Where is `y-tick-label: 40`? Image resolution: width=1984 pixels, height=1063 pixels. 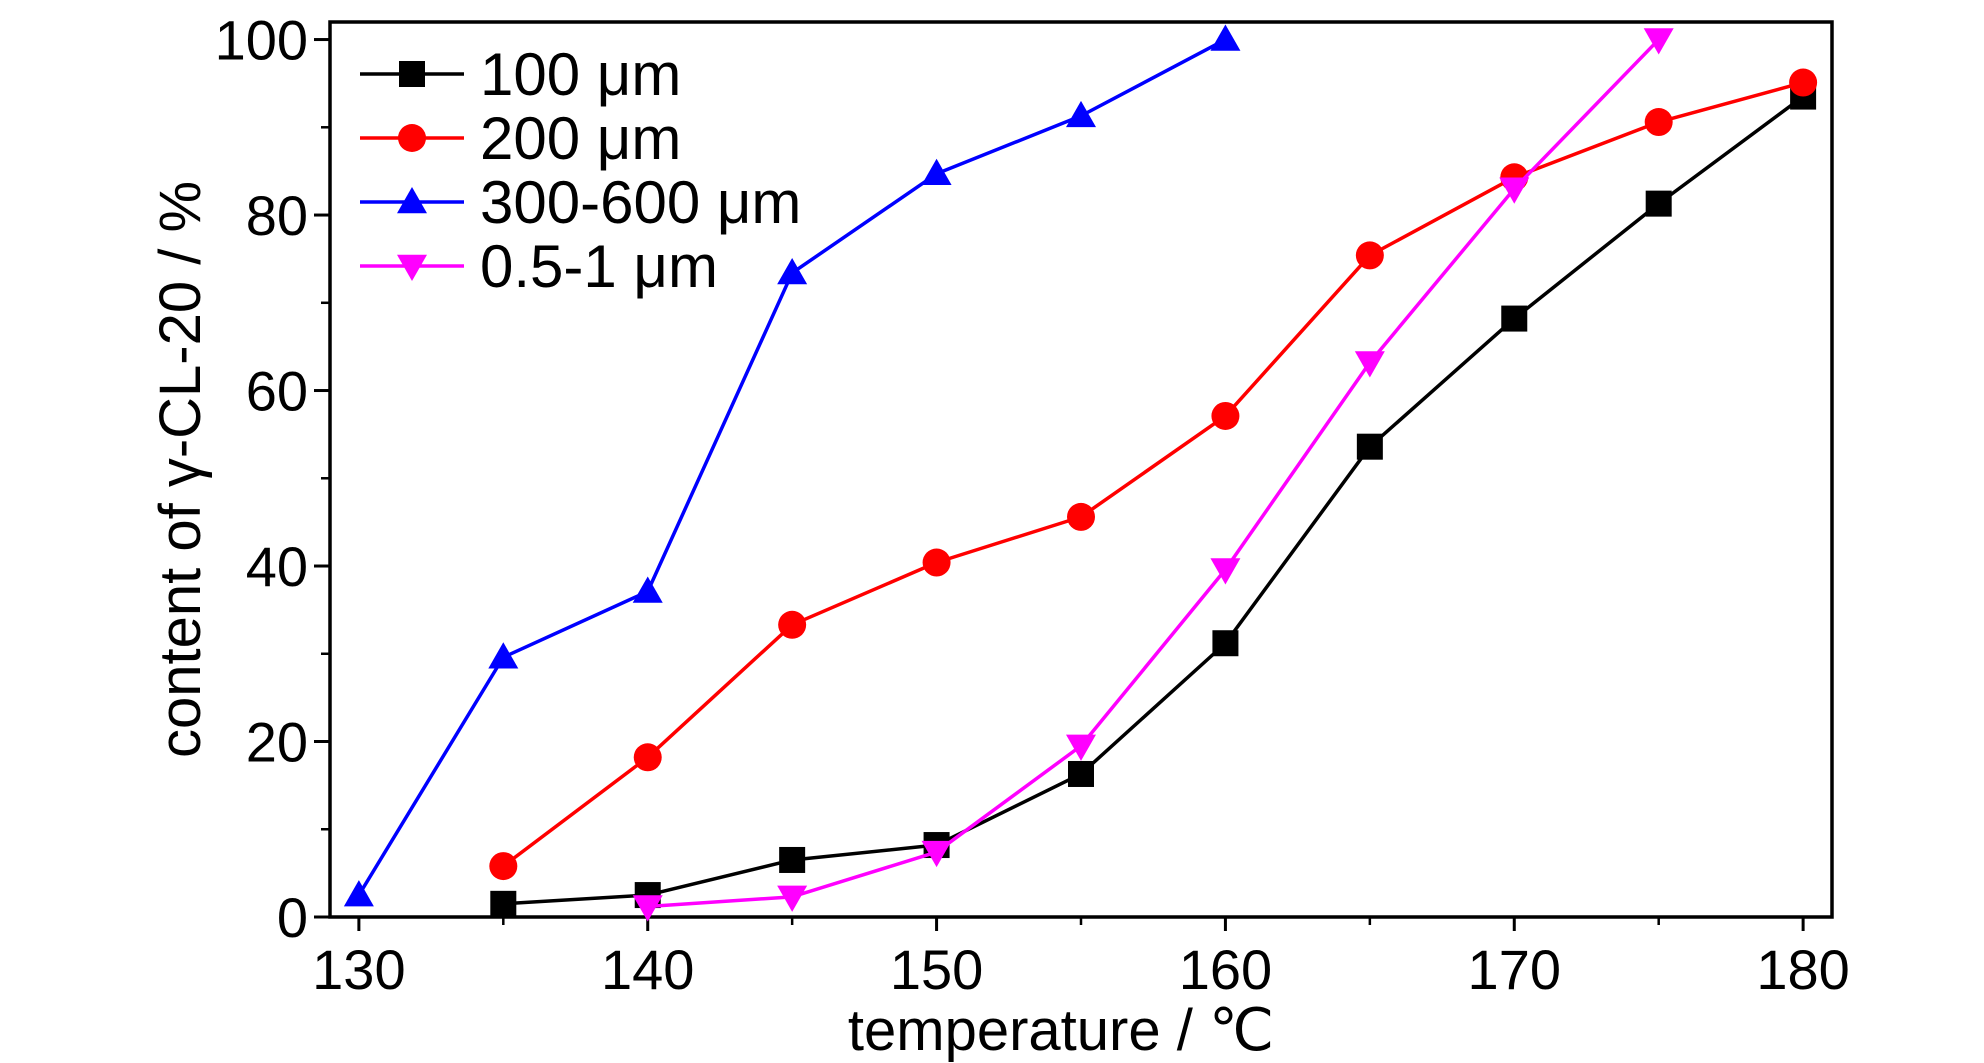 y-tick-label: 40 is located at coordinates (277, 566).